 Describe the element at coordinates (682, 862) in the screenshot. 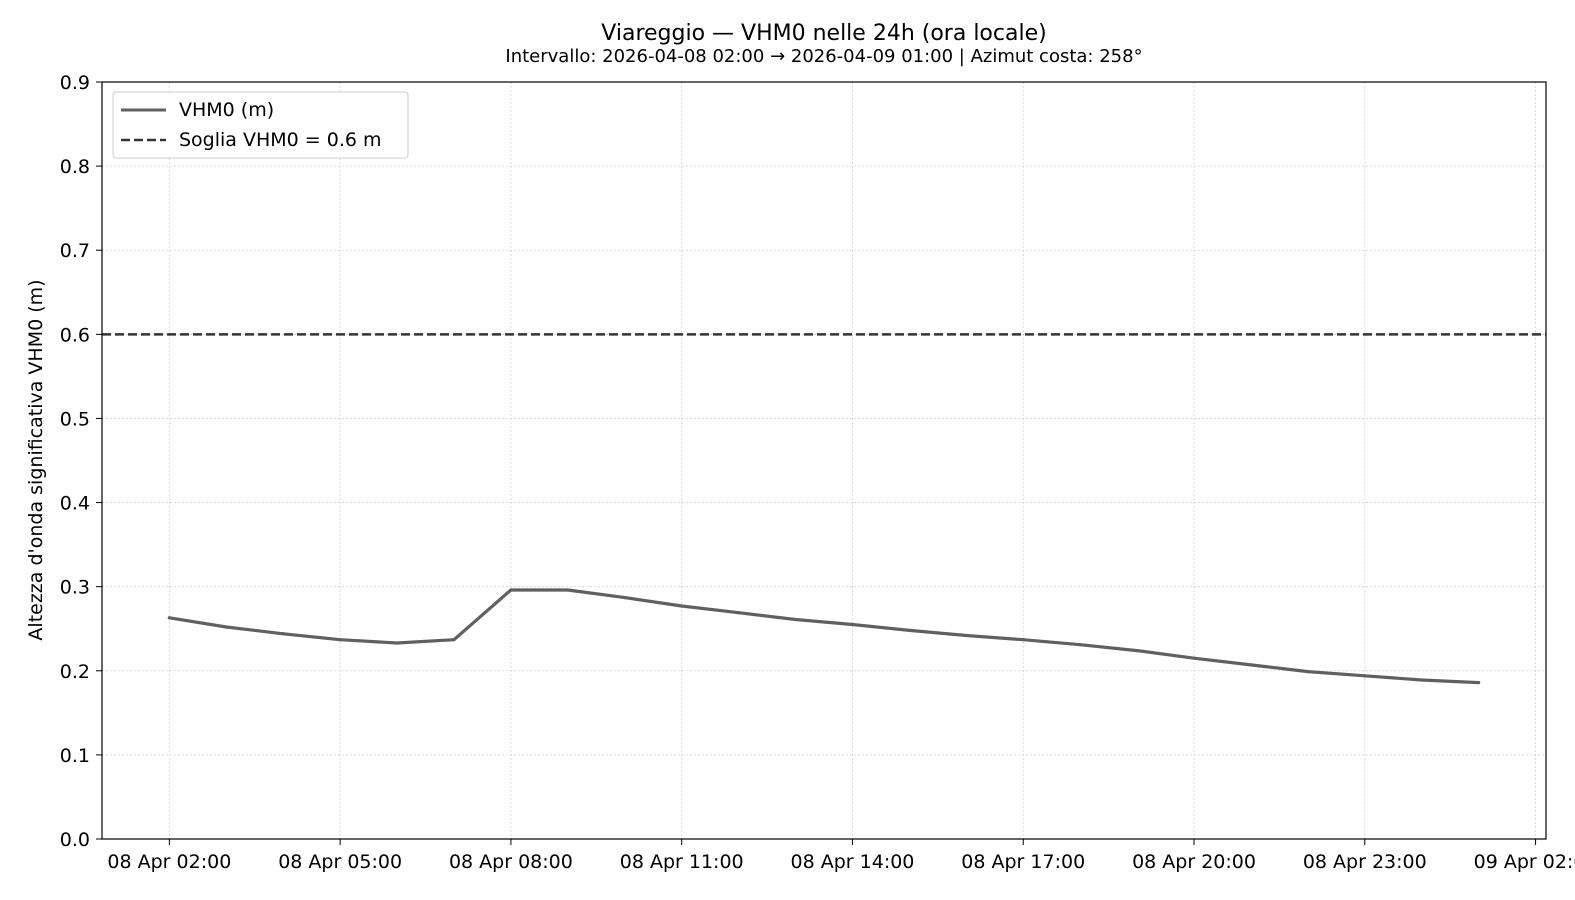

I see `x-tick-label: 08 Apr 11:00` at that location.